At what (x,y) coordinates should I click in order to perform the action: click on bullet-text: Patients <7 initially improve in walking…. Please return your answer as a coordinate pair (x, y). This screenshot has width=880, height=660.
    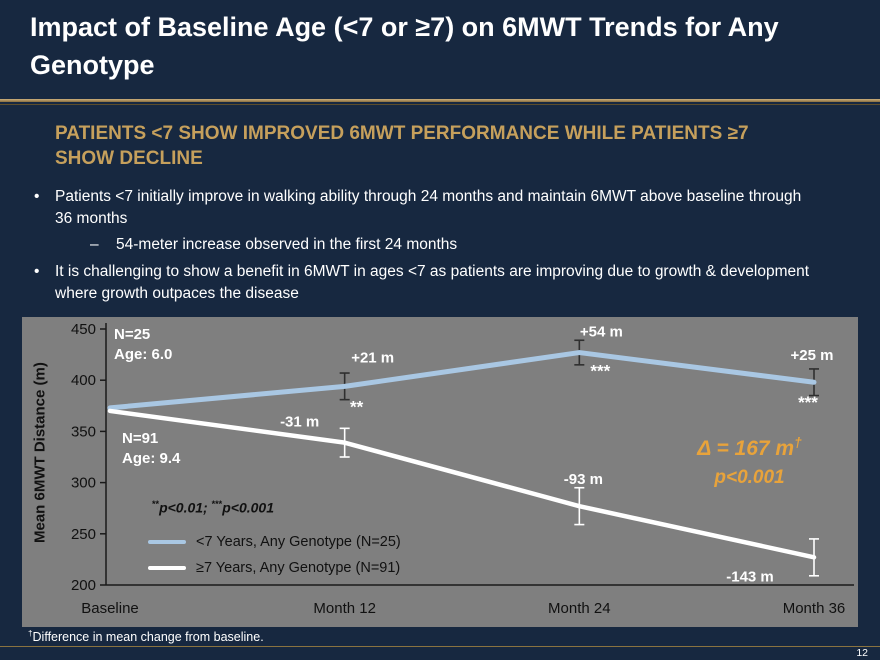
    Looking at the image, I should click on (428, 207).